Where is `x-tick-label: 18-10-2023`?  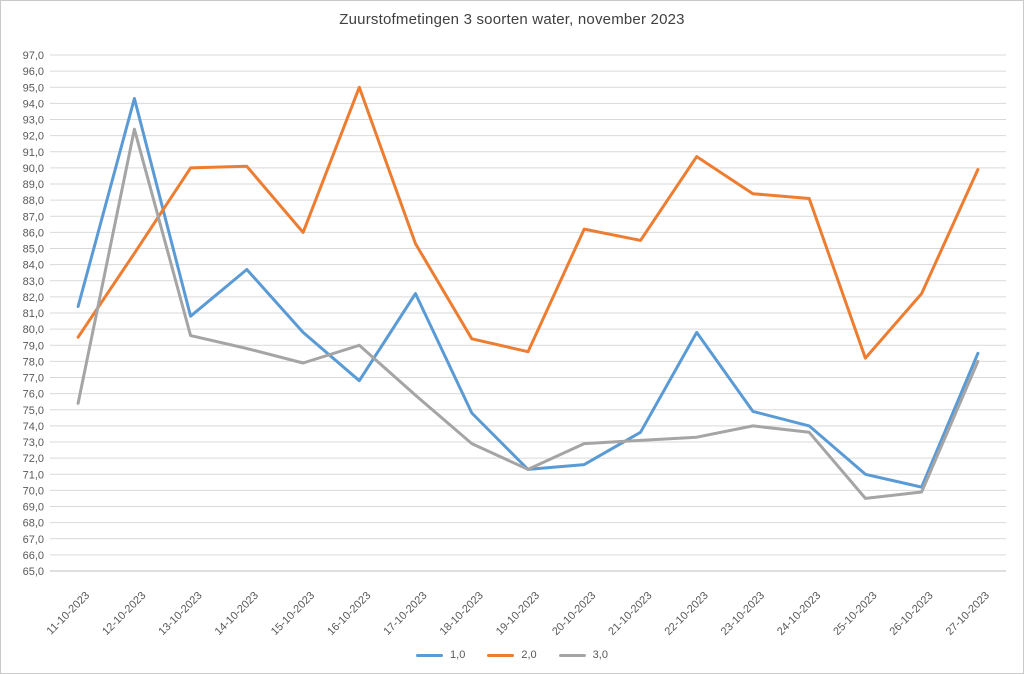 x-tick-label: 18-10-2023 is located at coordinates (462, 614).